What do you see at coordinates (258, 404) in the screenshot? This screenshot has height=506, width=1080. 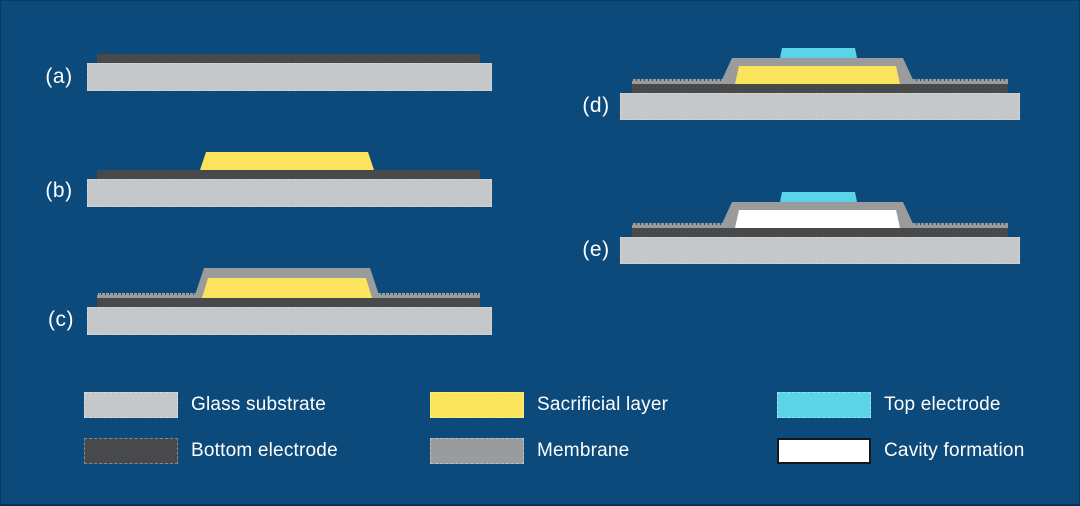 I see `legend-label: Glass substrate` at bounding box center [258, 404].